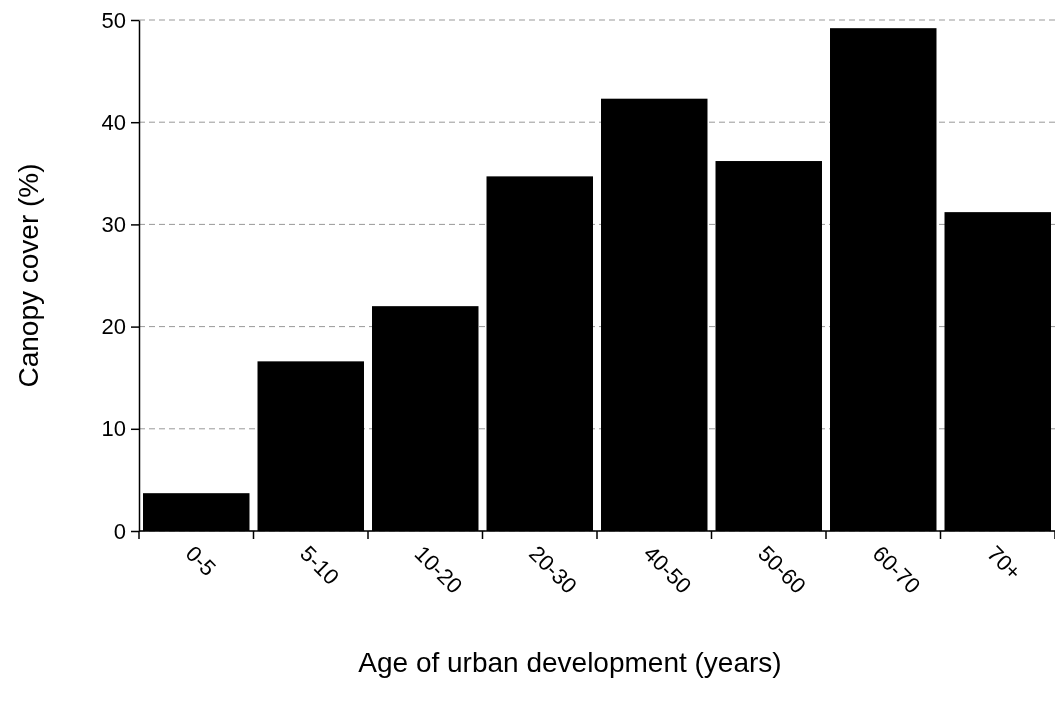 The width and height of the screenshot is (1055, 702). I want to click on y-tick-label: 20, so click(113, 327).